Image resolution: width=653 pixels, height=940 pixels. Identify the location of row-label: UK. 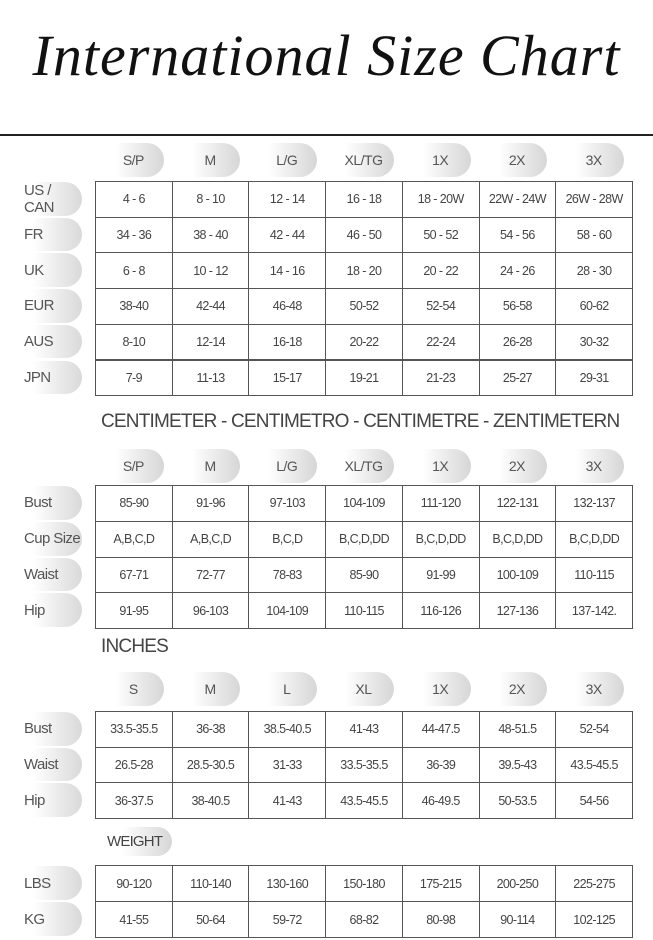
(41, 270).